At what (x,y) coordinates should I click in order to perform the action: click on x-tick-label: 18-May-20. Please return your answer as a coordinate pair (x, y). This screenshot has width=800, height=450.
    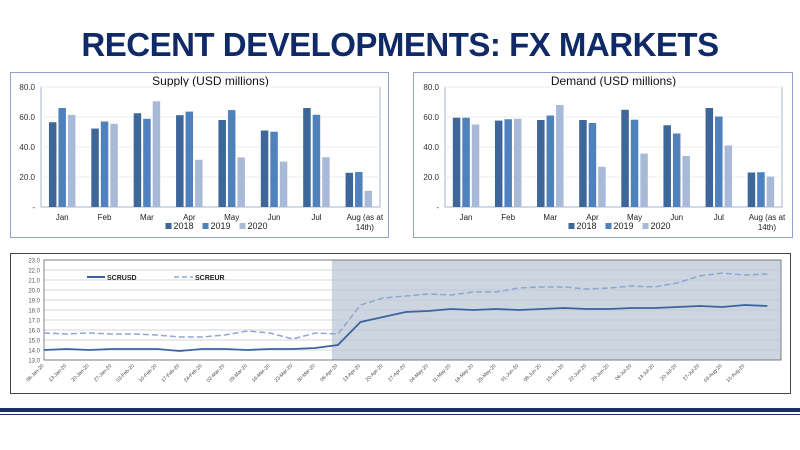
    Looking at the image, I should click on (464, 373).